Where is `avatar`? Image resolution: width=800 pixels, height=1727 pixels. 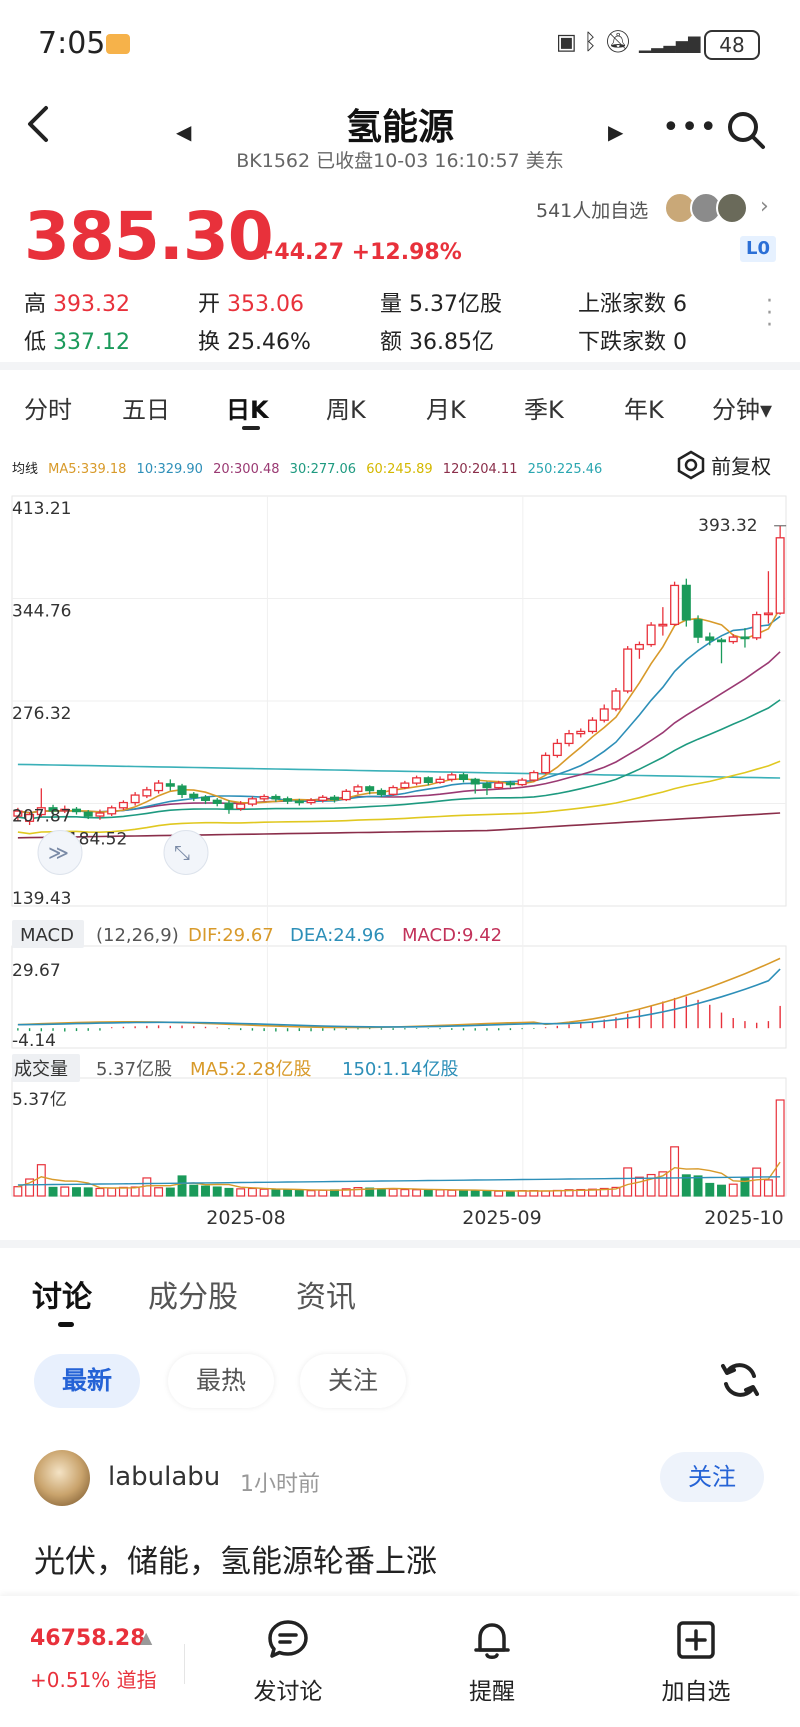 avatar is located at coordinates (62, 1478).